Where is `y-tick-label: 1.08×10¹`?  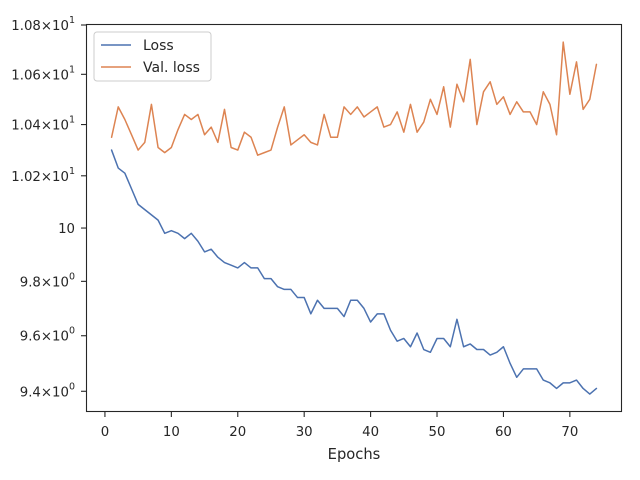
y-tick-label: 1.08×10¹ is located at coordinates (43, 24).